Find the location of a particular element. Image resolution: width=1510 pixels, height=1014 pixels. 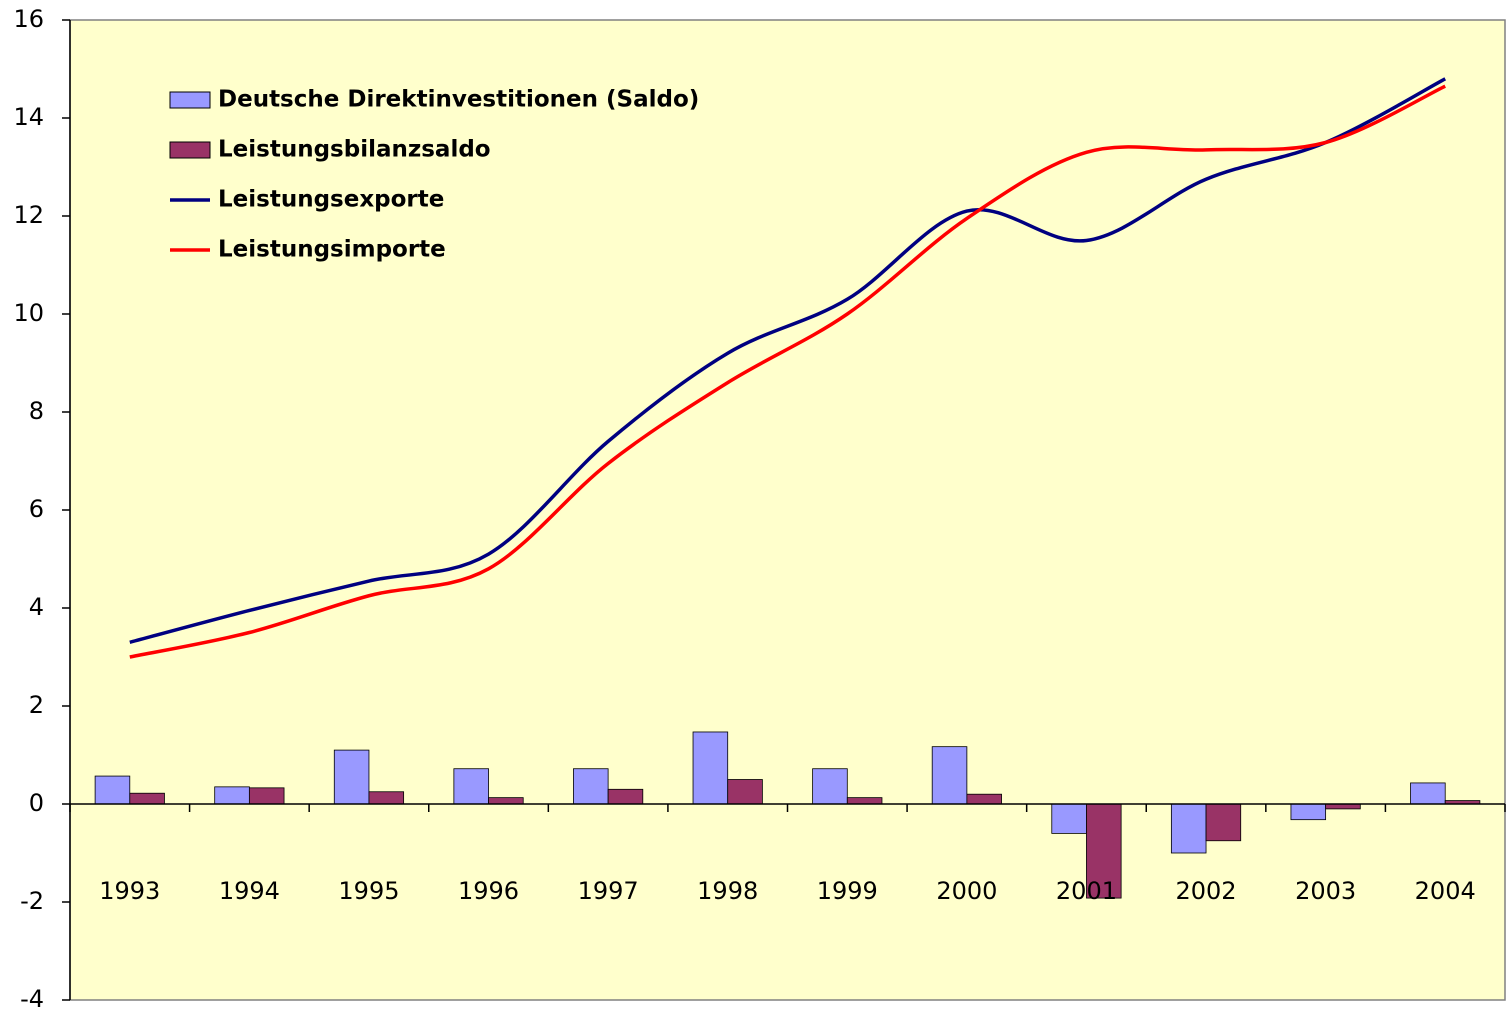

legend-label: Leistungsbilanzsaldo is located at coordinates (354, 150).